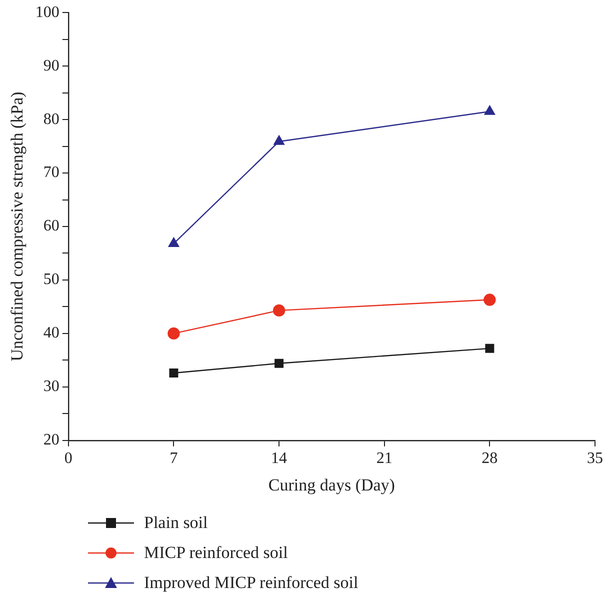  Describe the element at coordinates (51, 226) in the screenshot. I see `y-tick-label: 60` at that location.